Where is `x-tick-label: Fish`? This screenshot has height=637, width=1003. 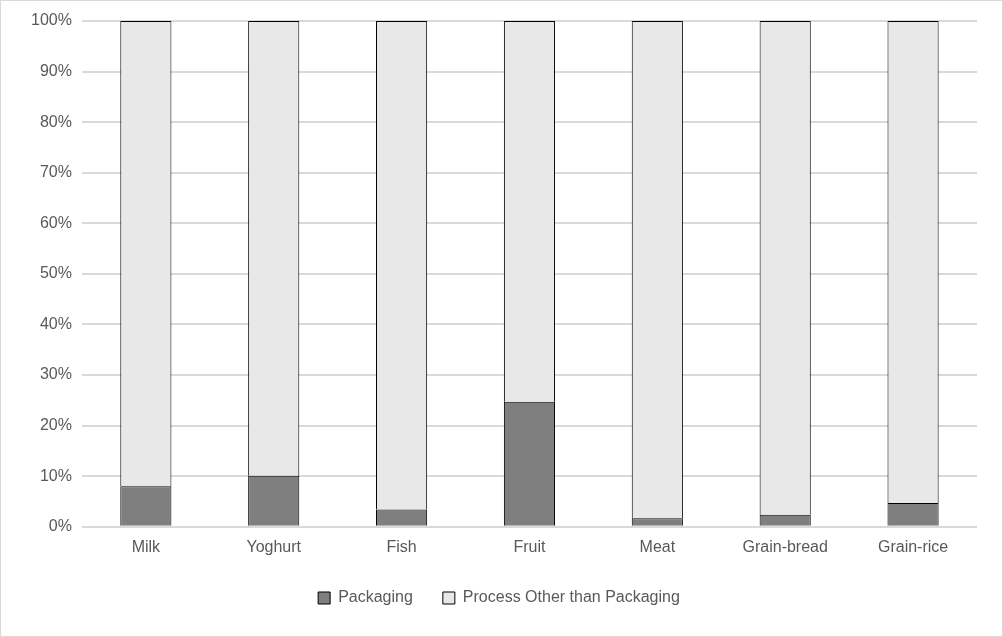 x-tick-label: Fish is located at coordinates (401, 546).